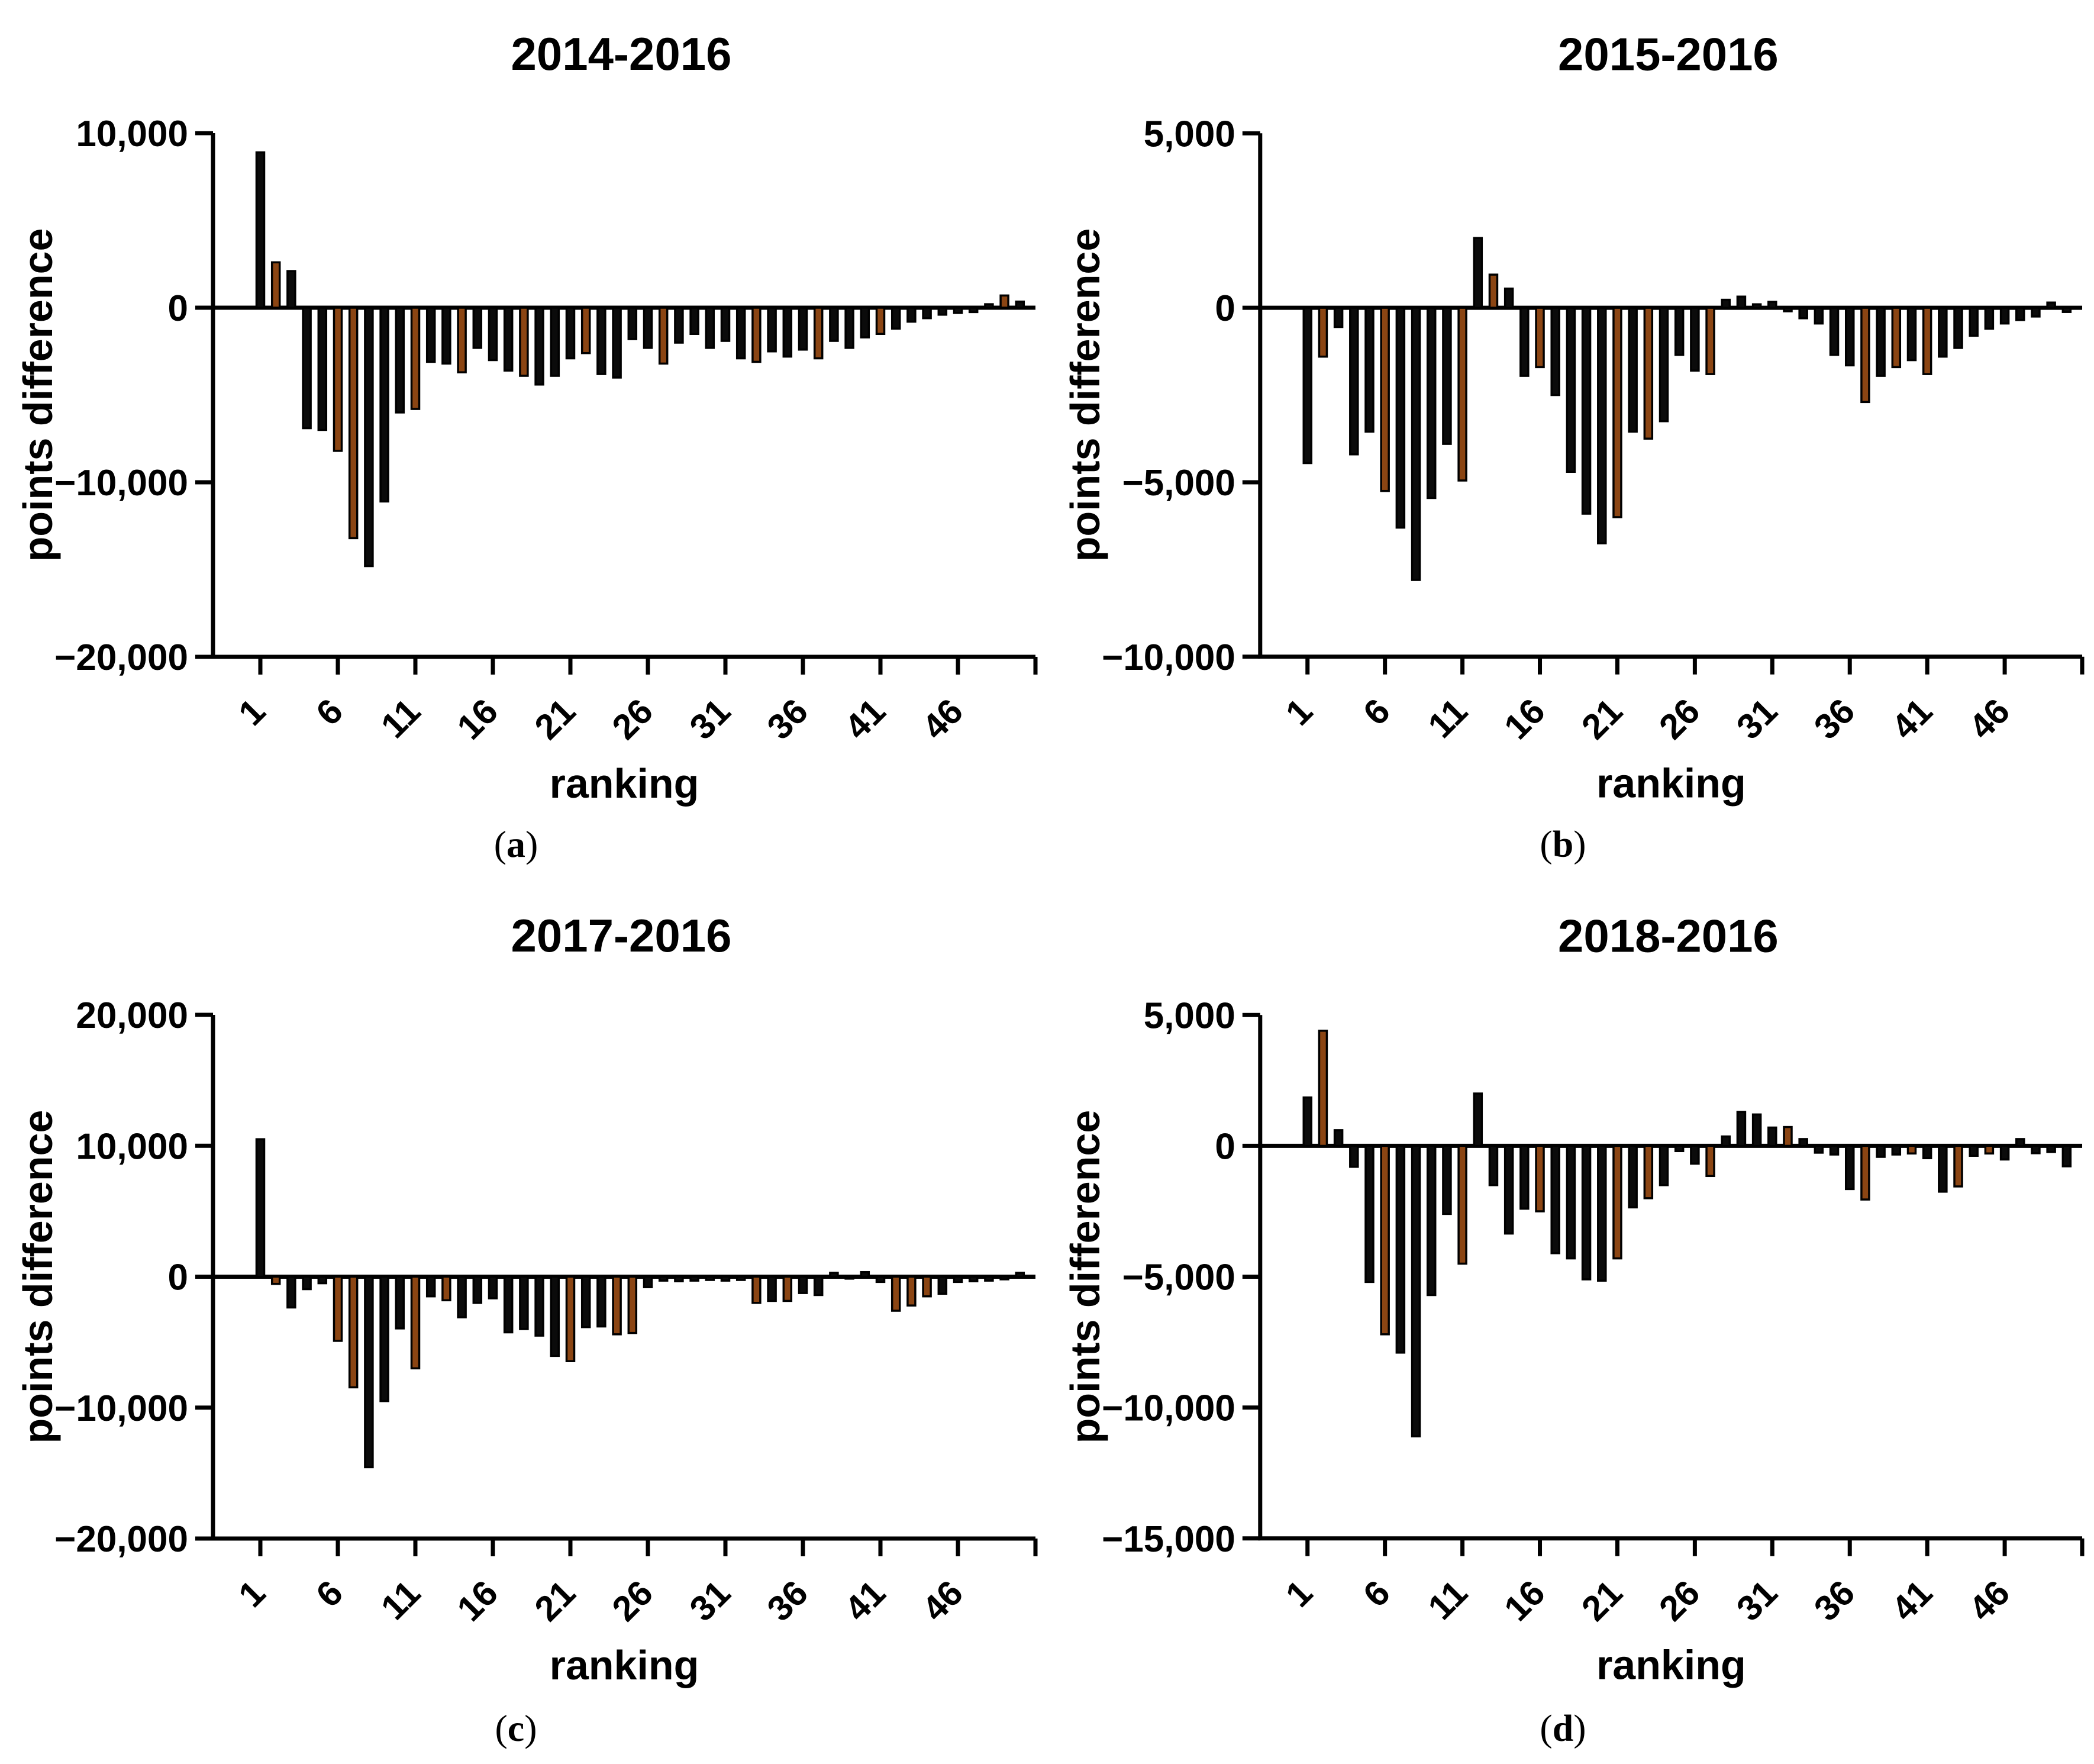  Describe the element at coordinates (625, 1665) in the screenshot. I see `x-axis-label-c: ranking` at that location.